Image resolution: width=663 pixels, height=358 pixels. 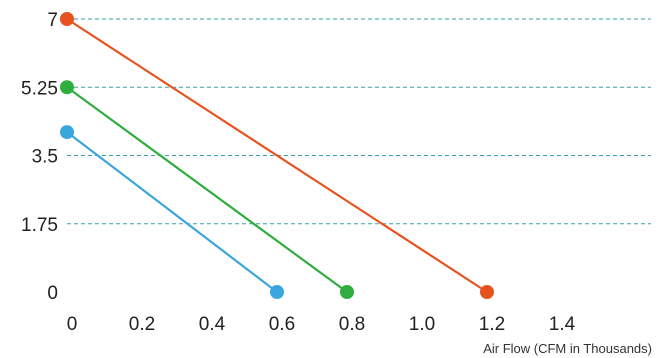 I want to click on x-tick-label: 1.2, so click(x=492, y=324).